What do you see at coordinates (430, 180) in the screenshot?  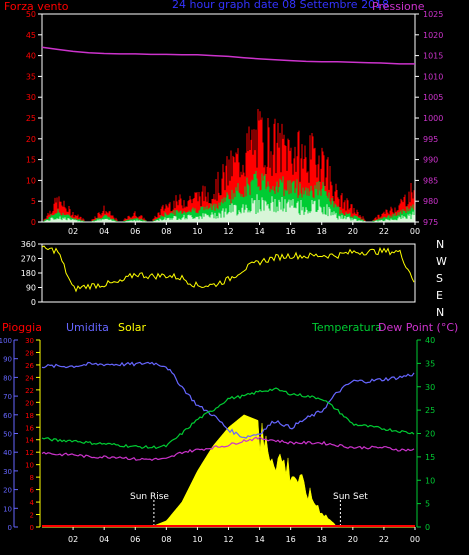 I see `pressure-tick-label: 985` at bounding box center [430, 180].